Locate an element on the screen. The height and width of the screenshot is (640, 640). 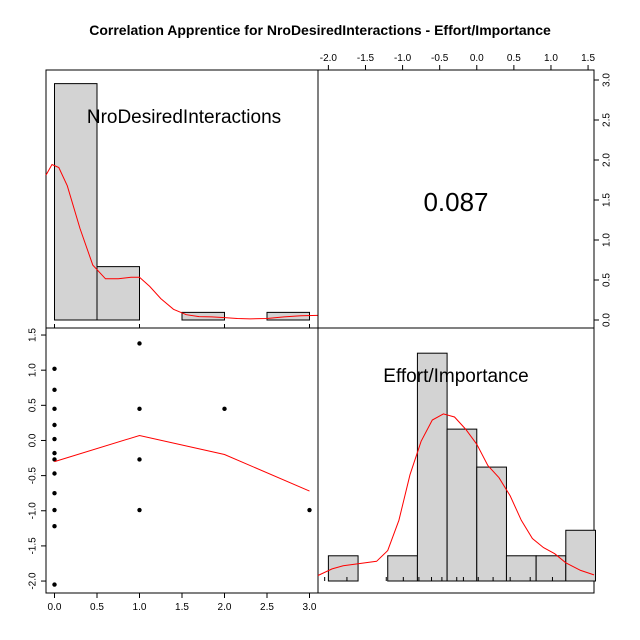
y-axis-left-tick-label: -0.5 is located at coordinates (33, 476).